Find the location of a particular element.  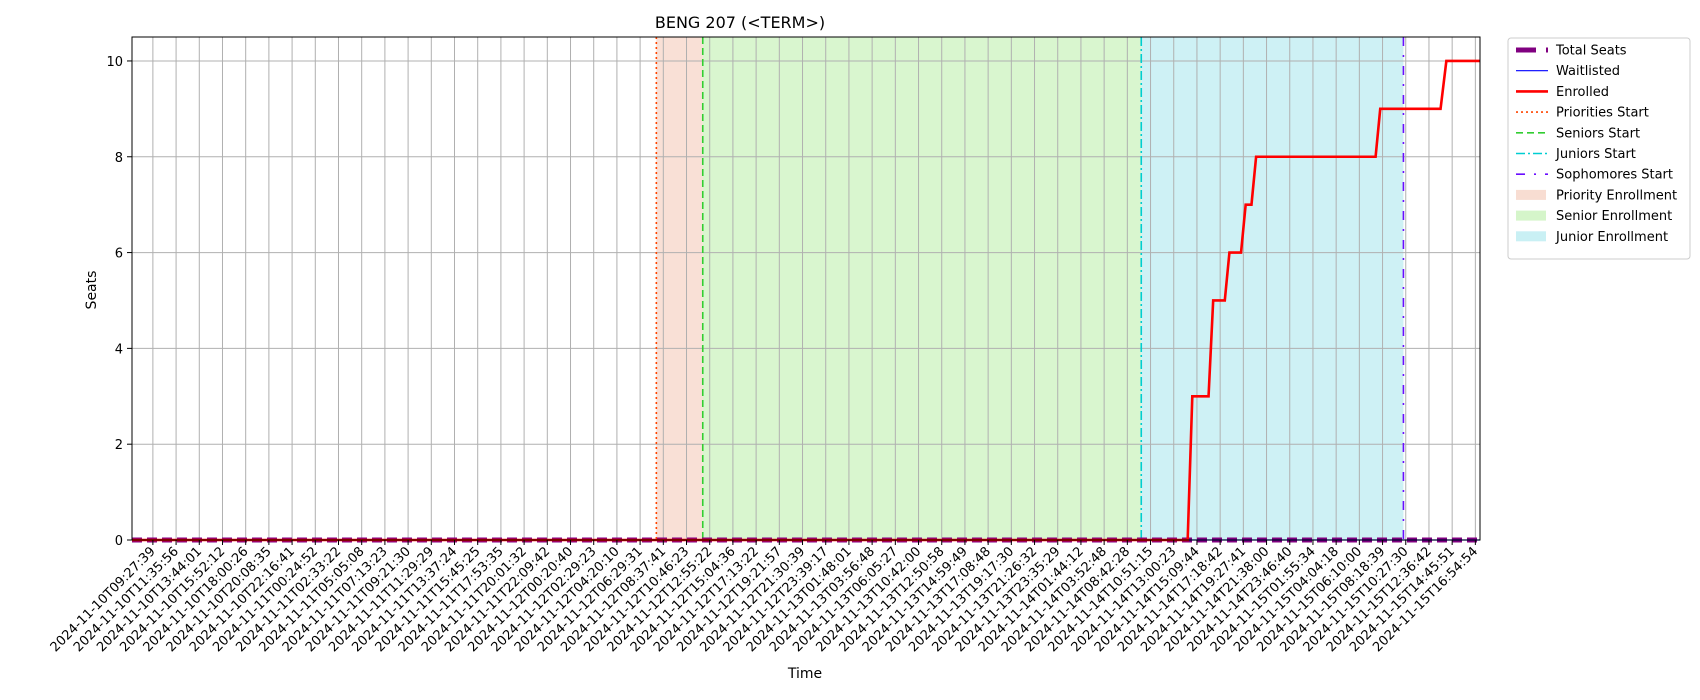

y-tick-label: 10 is located at coordinates (114, 62).